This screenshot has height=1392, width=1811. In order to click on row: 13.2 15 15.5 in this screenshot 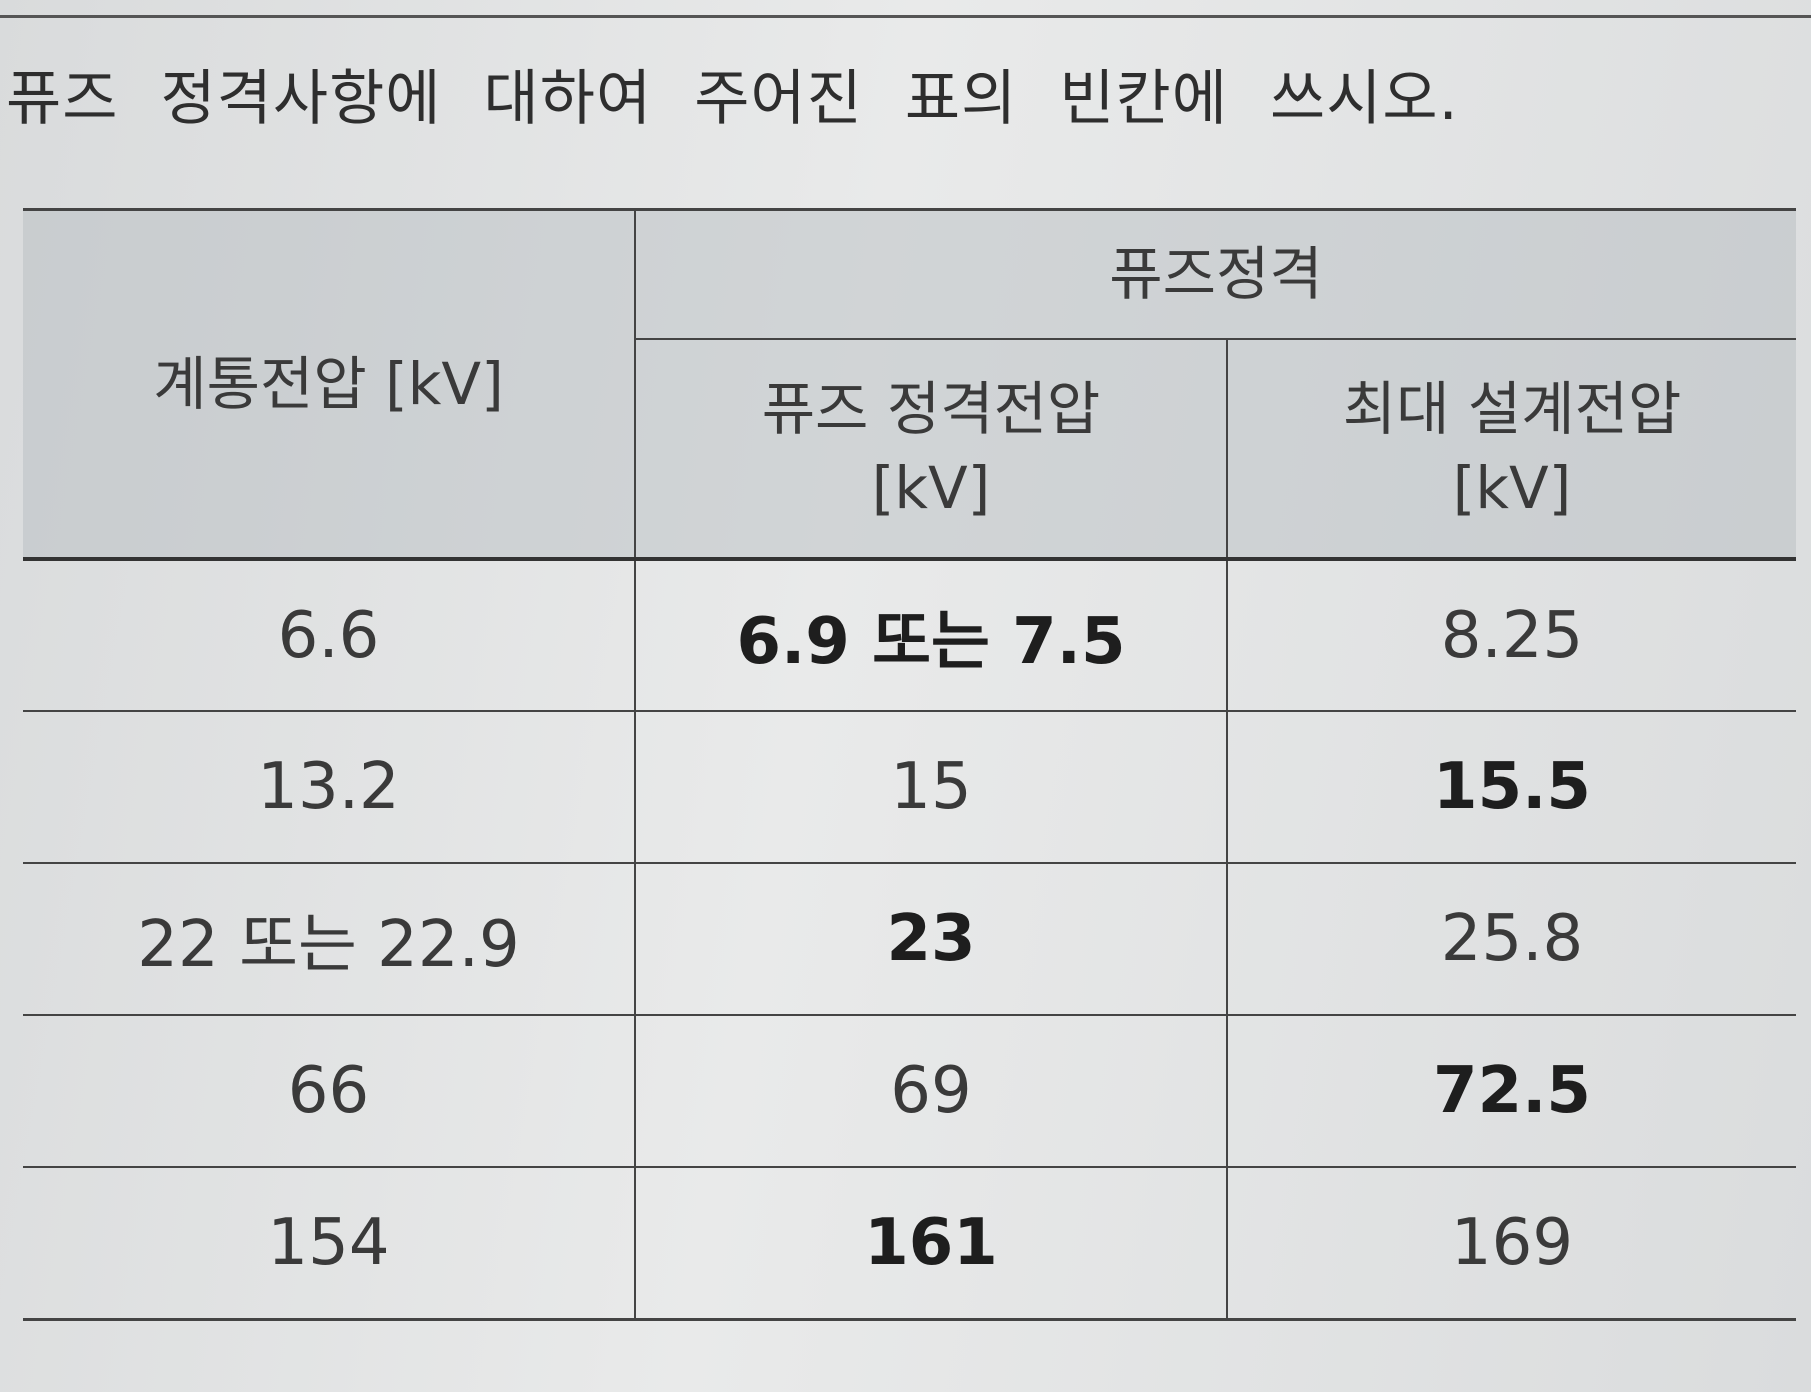, I will do `click(910, 786)`.